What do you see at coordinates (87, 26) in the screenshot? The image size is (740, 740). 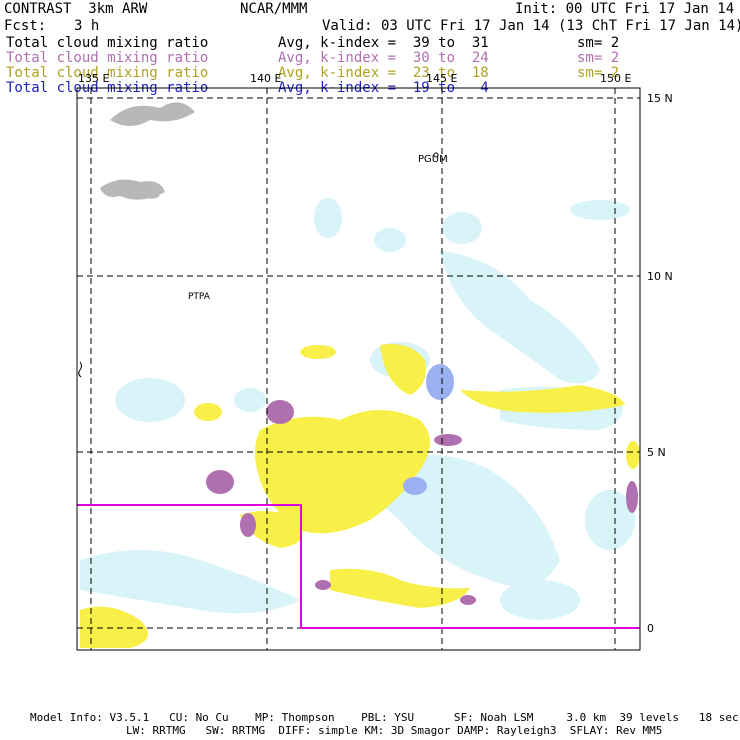 I see `fcst-value: 3 h` at bounding box center [87, 26].